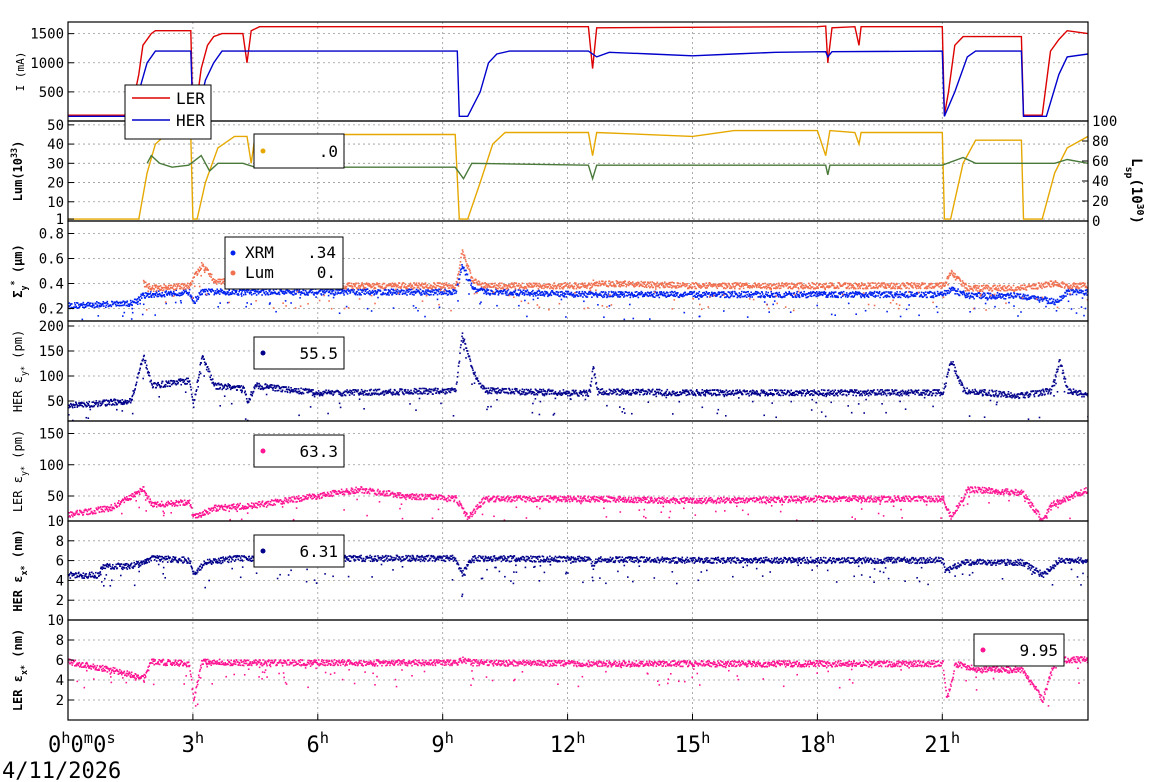  I want to click on series-points-XRM, so click(578, 296).